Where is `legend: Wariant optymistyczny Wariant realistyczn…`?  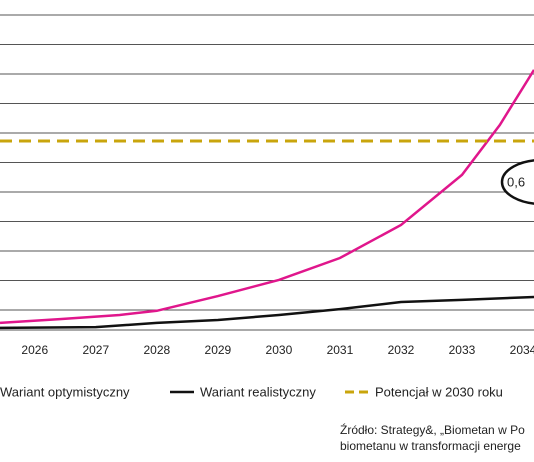
legend: Wariant optymistyczny Wariant realistyczn… is located at coordinates (251, 391).